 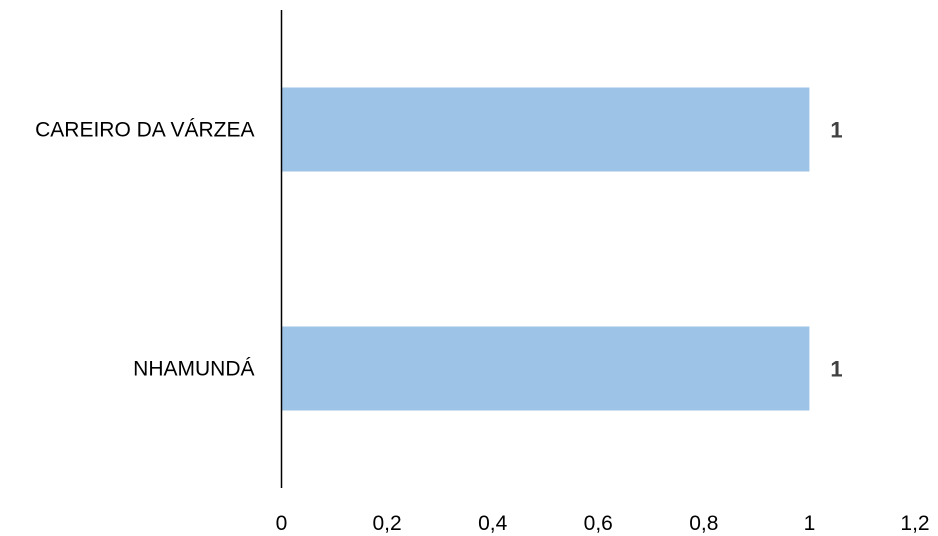 What do you see at coordinates (144, 130) in the screenshot?
I see `category-label-0: CAREIRO DA VÁRZEA` at bounding box center [144, 130].